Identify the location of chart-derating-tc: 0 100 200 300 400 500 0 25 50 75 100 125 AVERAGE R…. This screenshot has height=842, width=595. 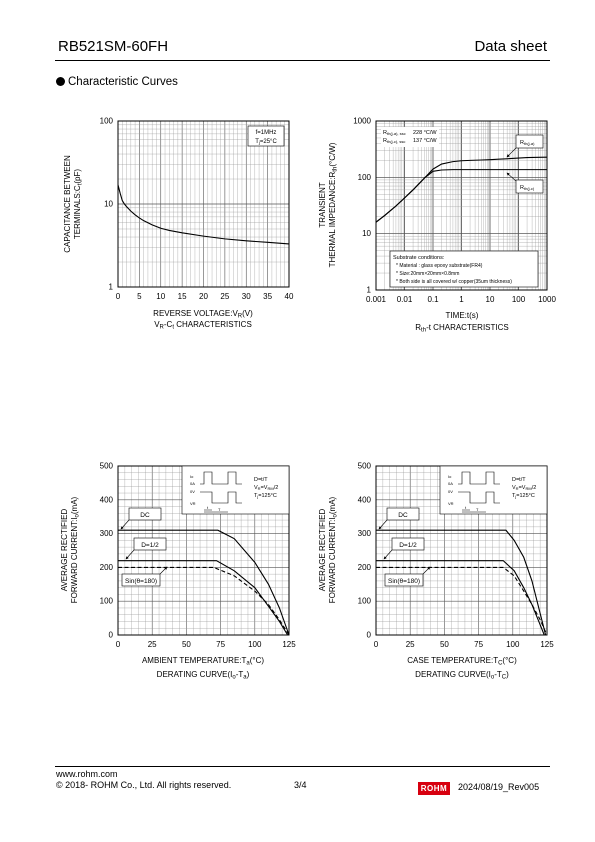
(436, 571).